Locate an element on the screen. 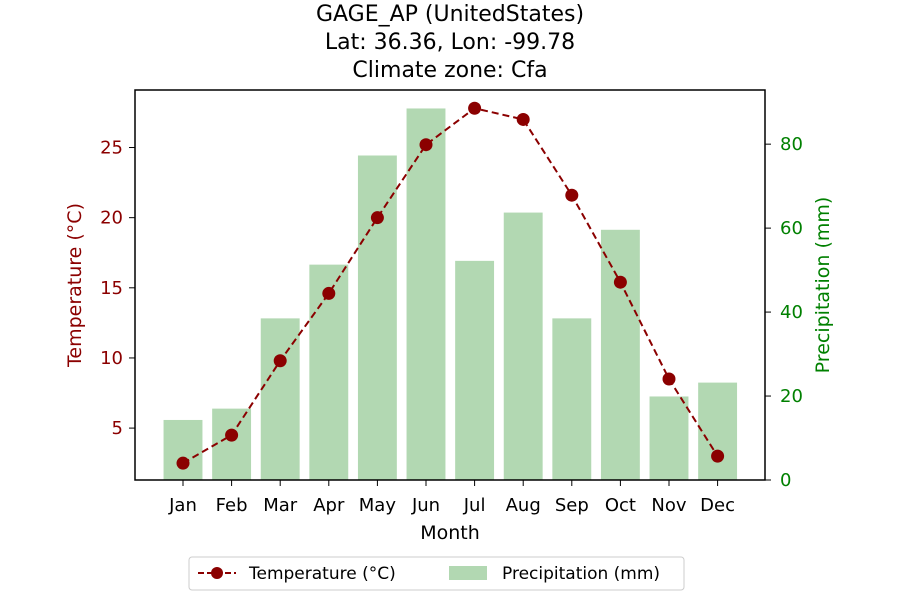 The height and width of the screenshot is (600, 900). x-tick-label-jul: Jul is located at coordinates (474, 505).